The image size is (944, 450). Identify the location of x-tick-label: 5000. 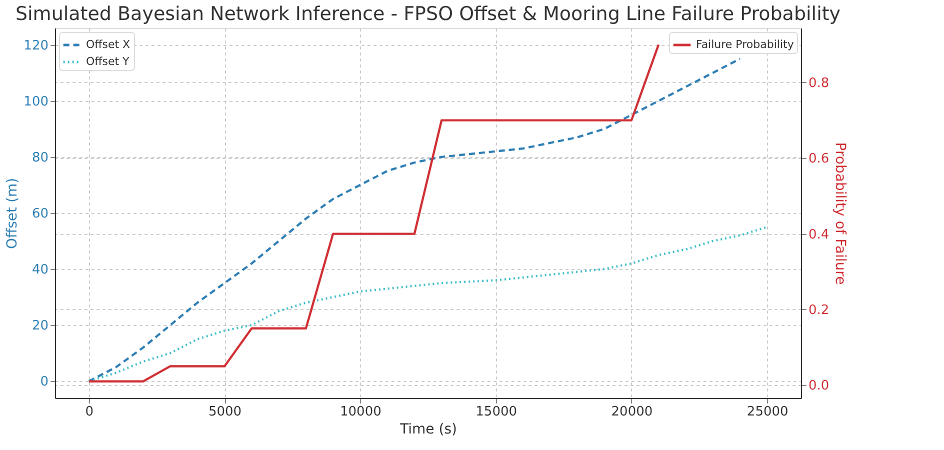
(225, 412).